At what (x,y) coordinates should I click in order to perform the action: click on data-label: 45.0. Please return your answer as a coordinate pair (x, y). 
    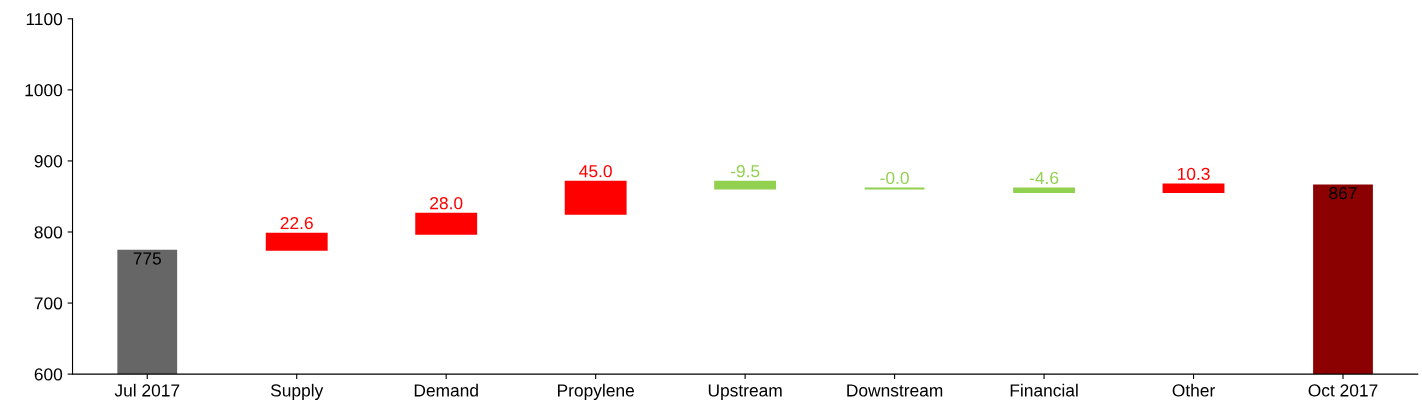
    Looking at the image, I should click on (595, 171).